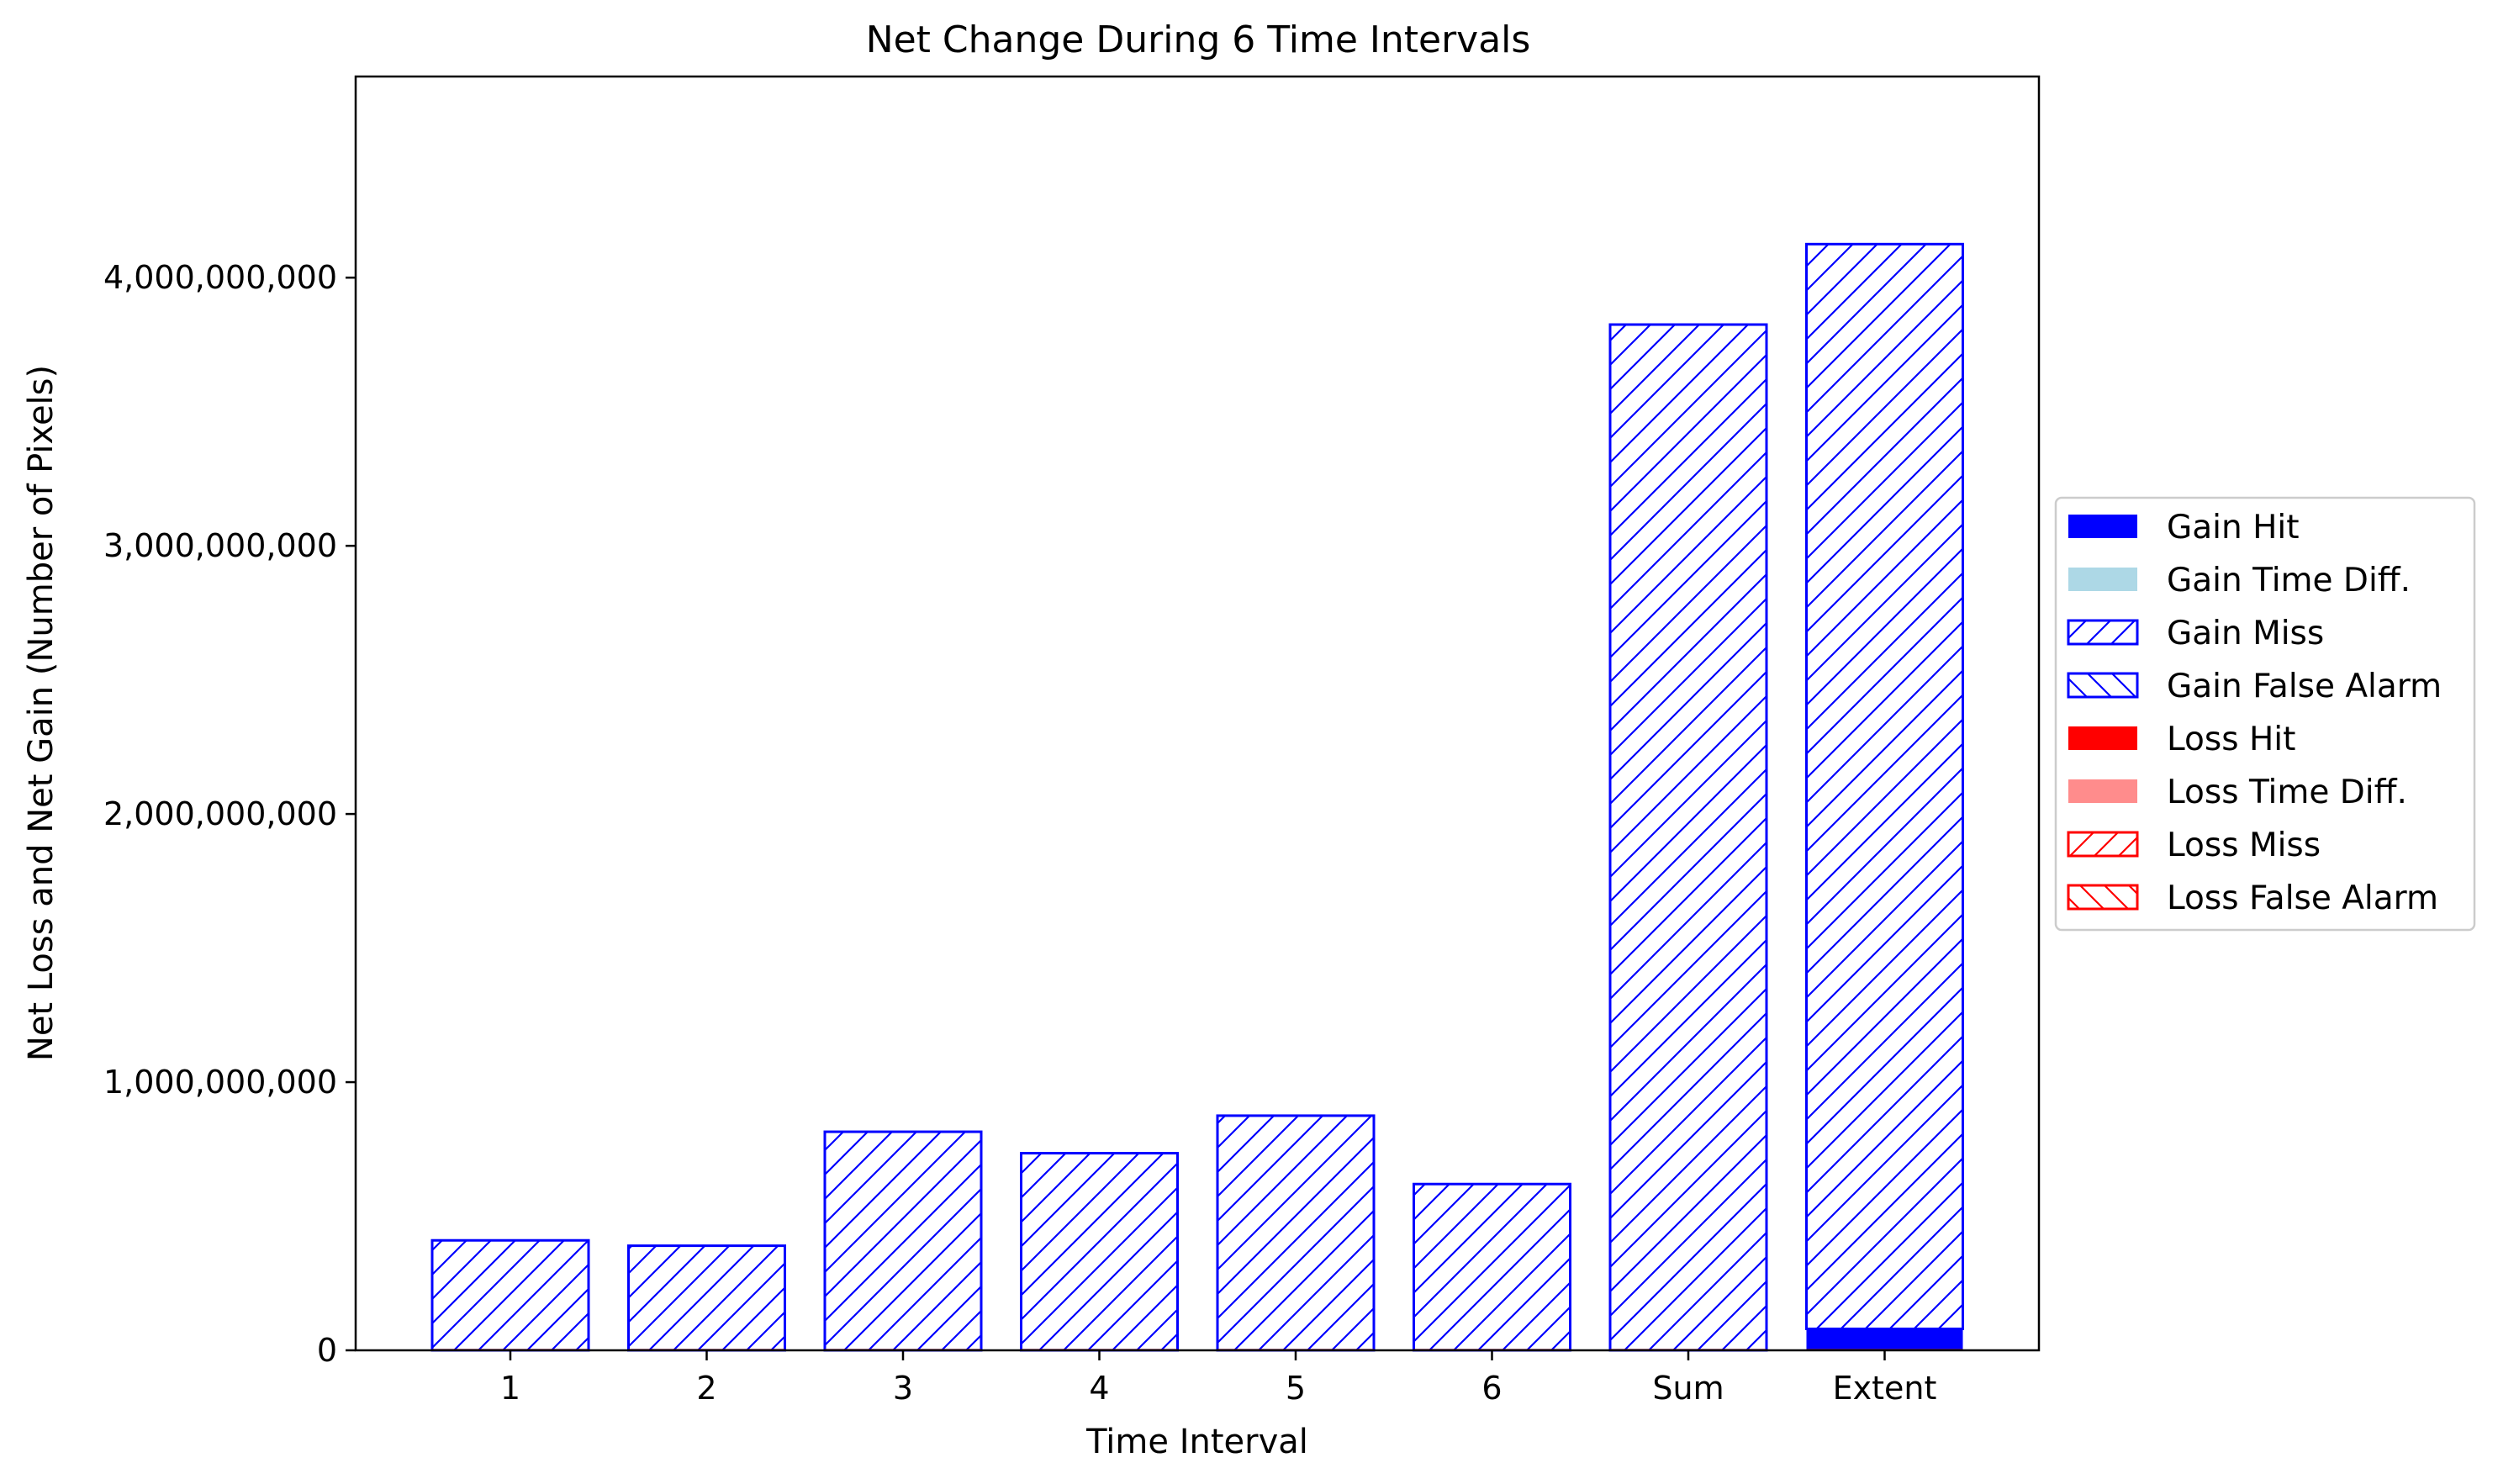 The width and height of the screenshot is (2498, 1484). What do you see at coordinates (220, 813) in the screenshot?
I see `y-tick-label: 2,000,000,000` at bounding box center [220, 813].